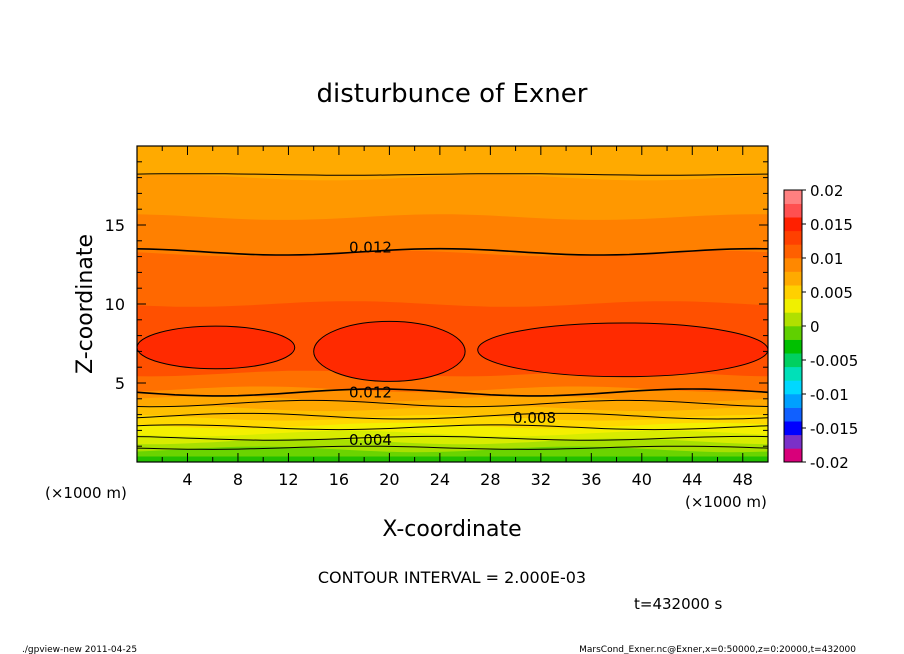  I want to click on colorbar-label: -0.015, so click(834, 429).